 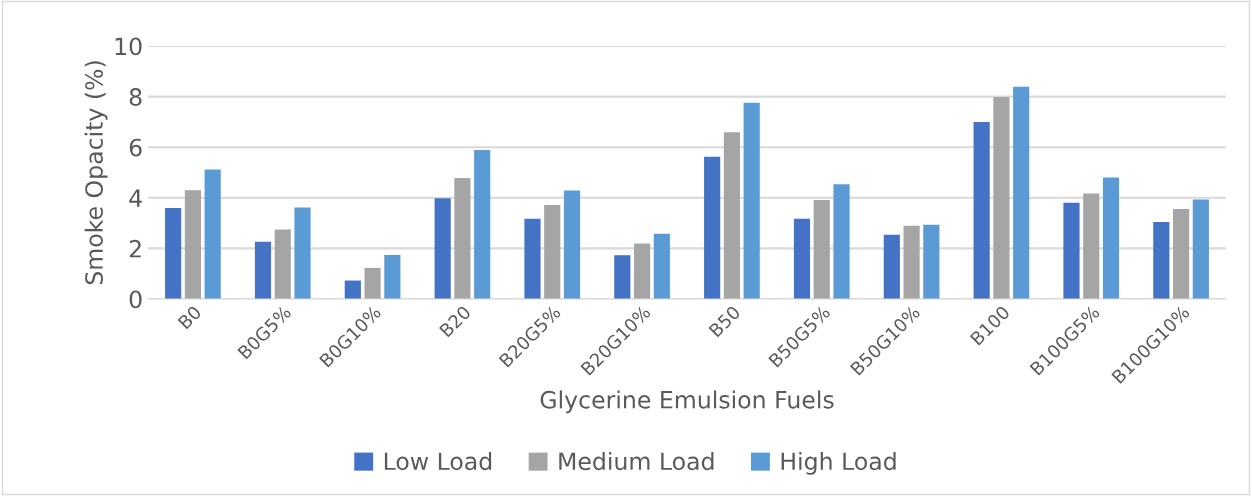 What do you see at coordinates (135, 198) in the screenshot?
I see `y-tick-label: 4` at bounding box center [135, 198].